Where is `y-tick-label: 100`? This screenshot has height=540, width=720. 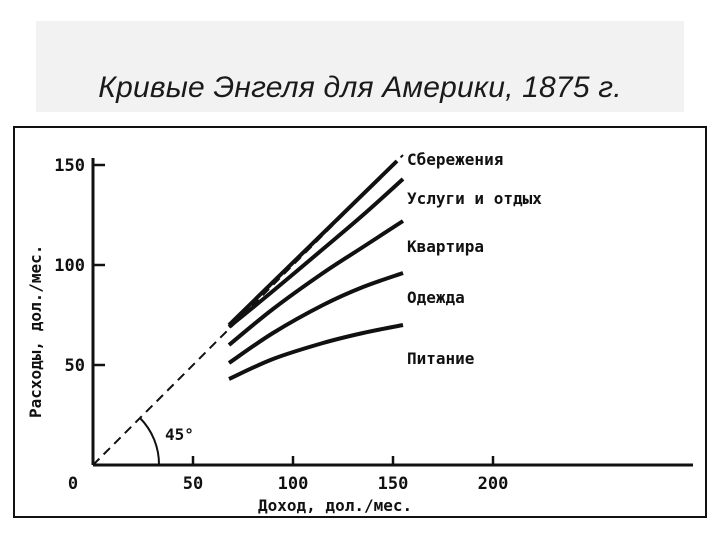
y-tick-label: 100 is located at coordinates (69, 266).